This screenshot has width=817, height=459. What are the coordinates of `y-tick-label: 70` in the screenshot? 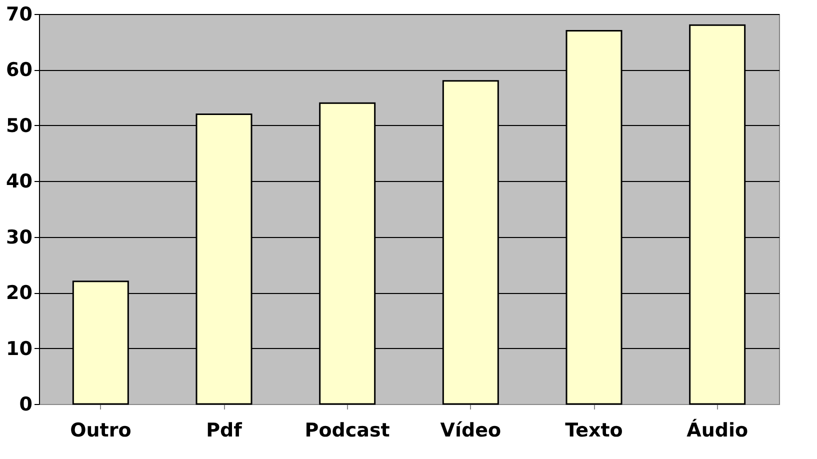 It's located at (19, 15).